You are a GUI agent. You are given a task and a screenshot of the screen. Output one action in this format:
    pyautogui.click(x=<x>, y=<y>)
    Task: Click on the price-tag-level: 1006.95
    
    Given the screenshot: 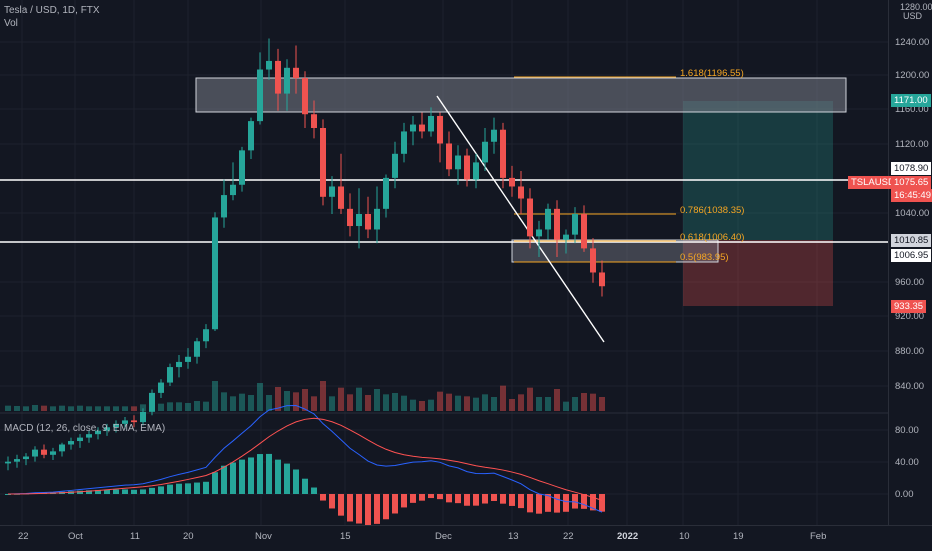 What is the action you would take?
    pyautogui.click(x=911, y=255)
    